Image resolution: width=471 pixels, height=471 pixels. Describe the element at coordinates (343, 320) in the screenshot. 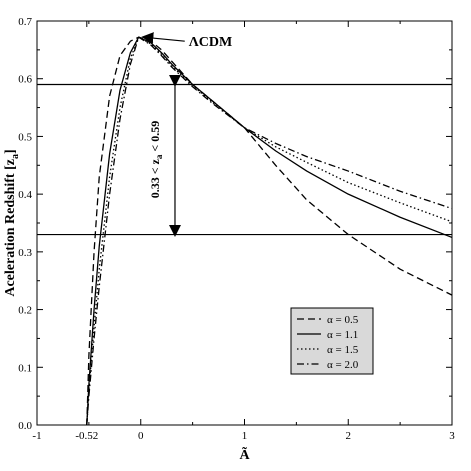

I see `legend-label-1: α = 0.5` at that location.